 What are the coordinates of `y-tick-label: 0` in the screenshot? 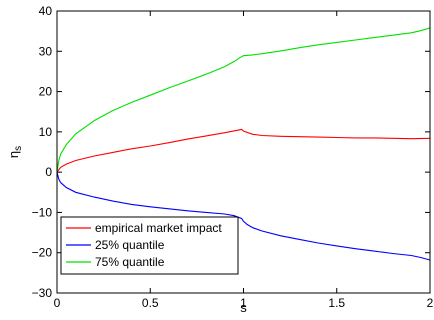 It's located at (48, 172).